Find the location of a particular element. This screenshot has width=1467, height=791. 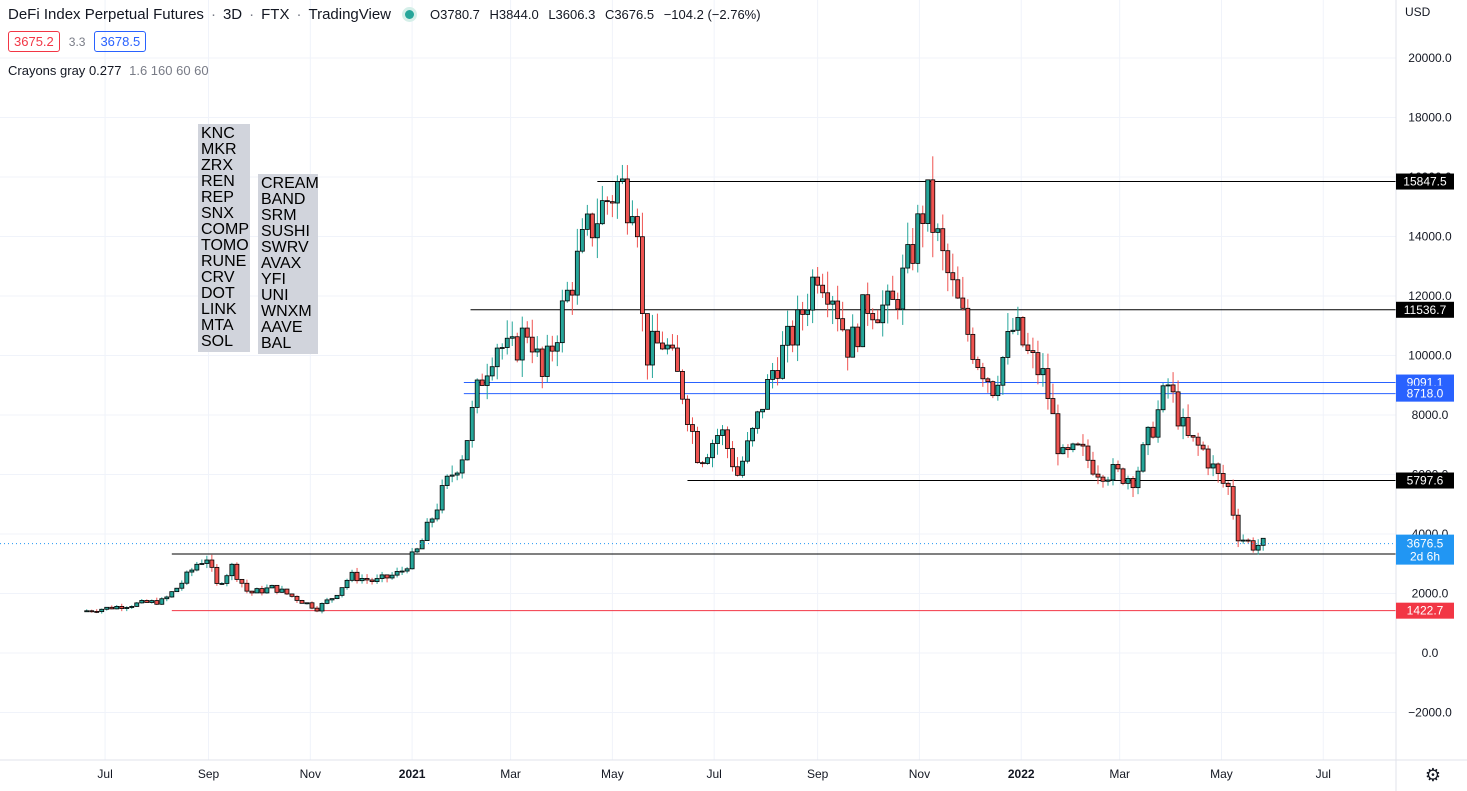

interval-label: 3D is located at coordinates (232, 14).